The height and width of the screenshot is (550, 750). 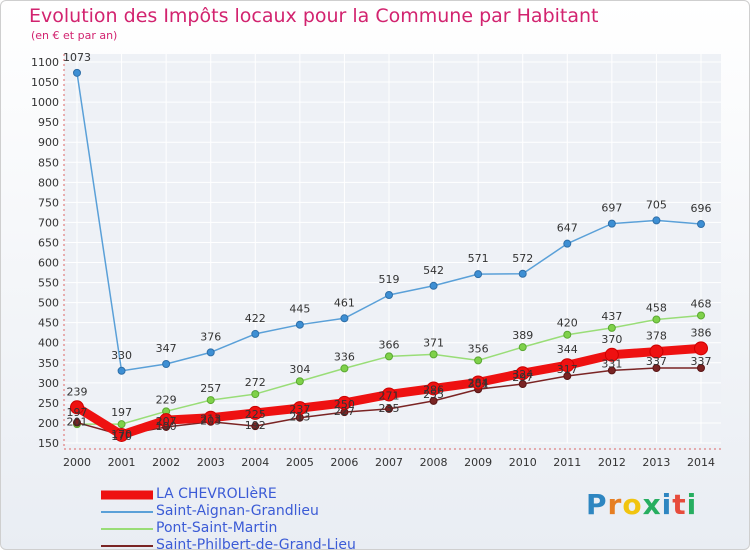 What do you see at coordinates (522, 258) in the screenshot?
I see `data-label-saint-aignan-grandlieu: 572` at bounding box center [522, 258].